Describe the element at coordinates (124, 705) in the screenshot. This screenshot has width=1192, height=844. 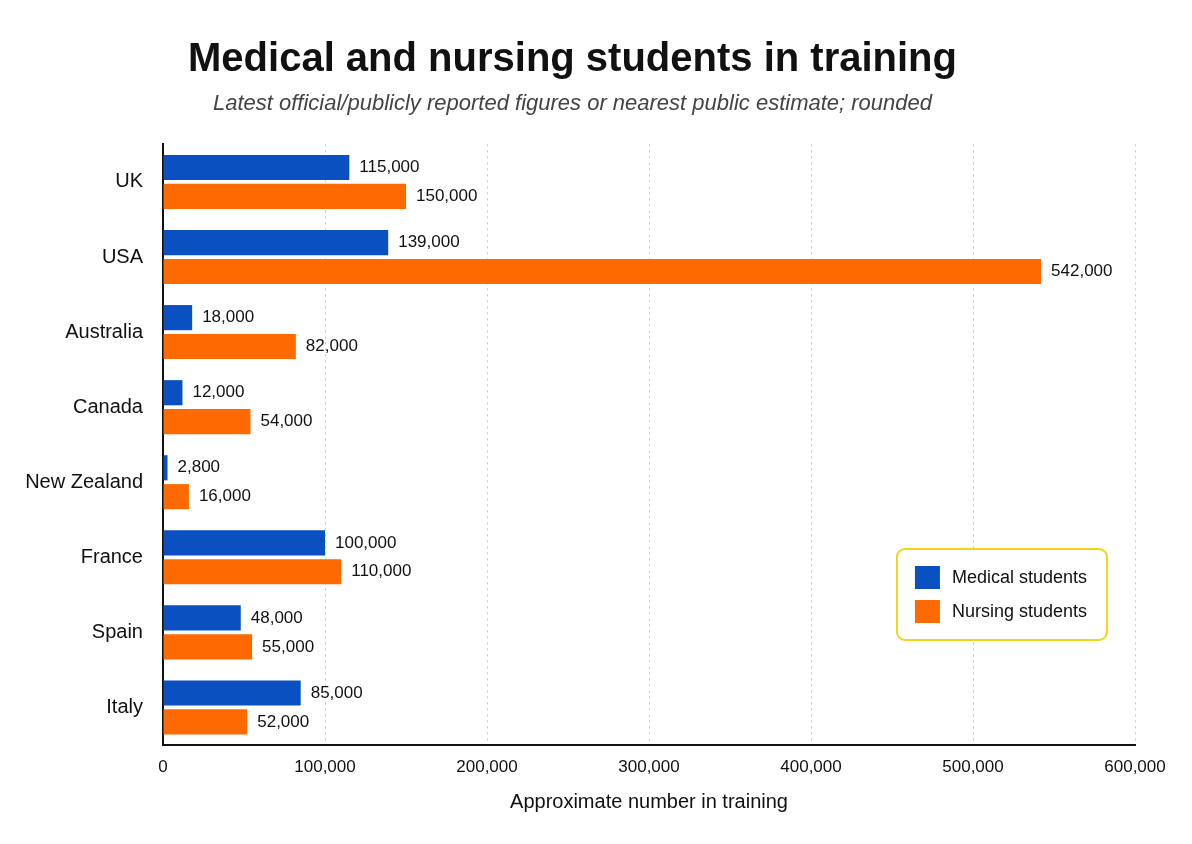
I see `y-tick-label: Italy` at that location.